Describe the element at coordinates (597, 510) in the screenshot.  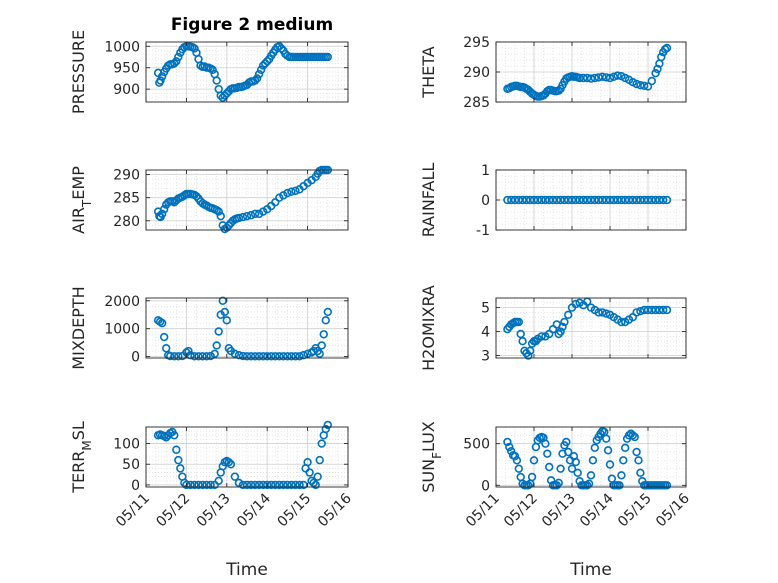
I see `x-tick-label: 05/14` at that location.